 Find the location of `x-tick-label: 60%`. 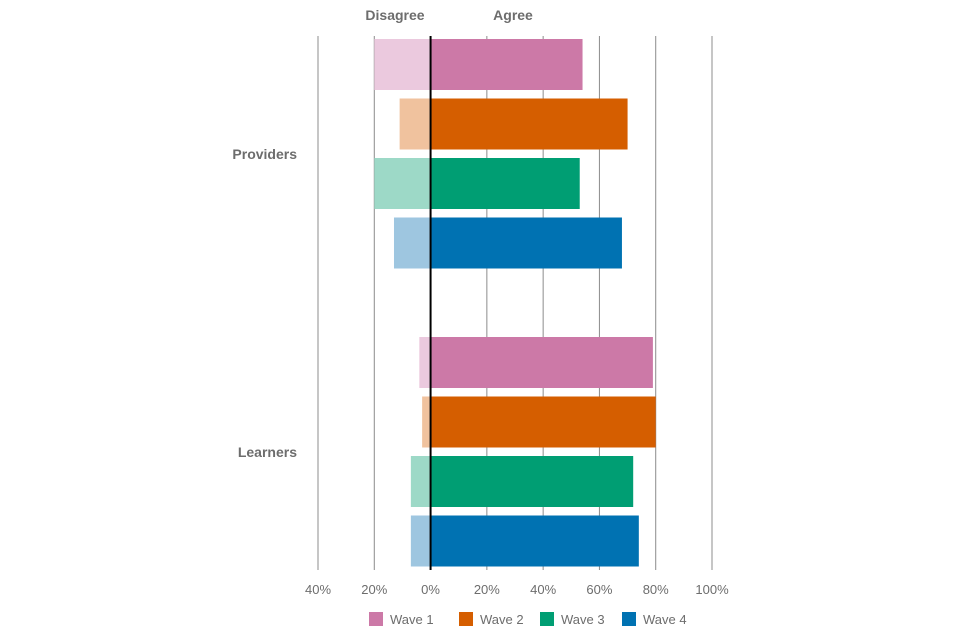

x-tick-label: 60% is located at coordinates (599, 589).